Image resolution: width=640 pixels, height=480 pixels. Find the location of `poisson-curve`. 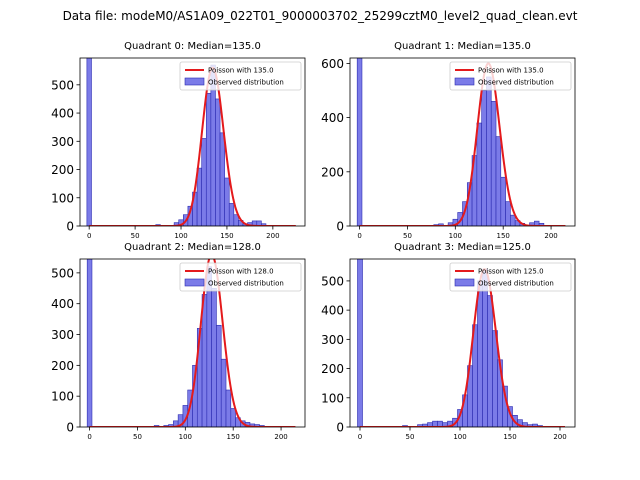

poisson-curve is located at coordinates (462, 347).